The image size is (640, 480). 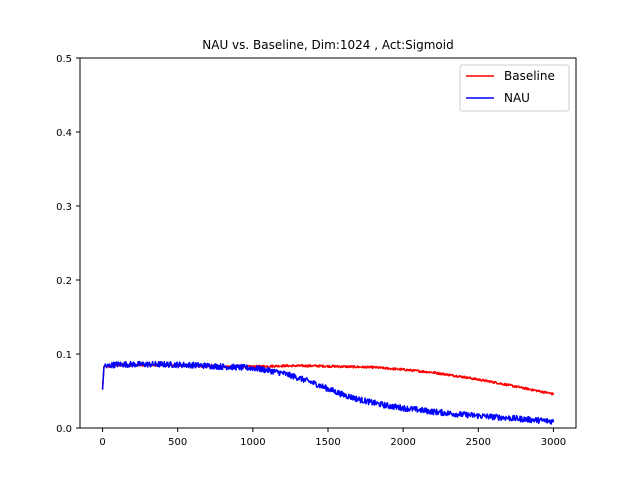 I want to click on x-tick-label: 1000, so click(x=252, y=442).